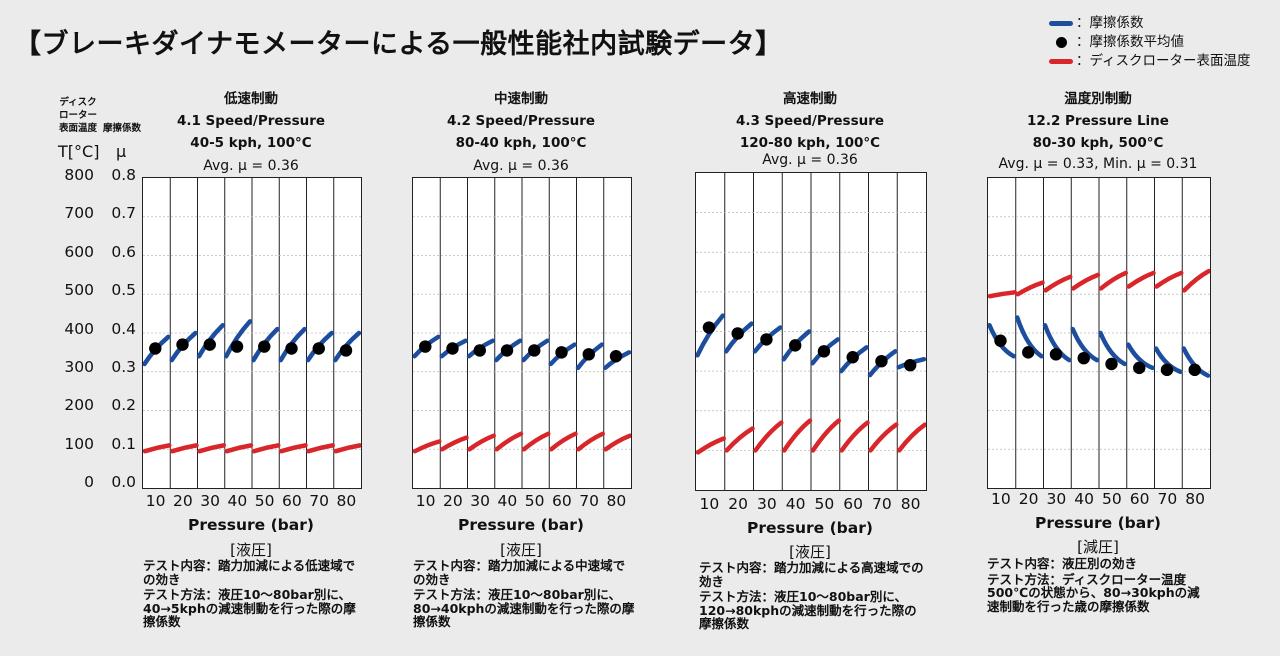 The height and width of the screenshot is (656, 1280). I want to click on temp-axis-unit: T[°C], so click(79, 151).